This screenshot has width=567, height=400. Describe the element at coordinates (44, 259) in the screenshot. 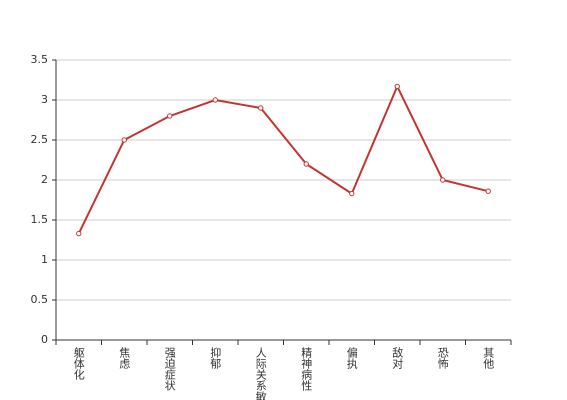

I see `y-tick-label: 1` at that location.